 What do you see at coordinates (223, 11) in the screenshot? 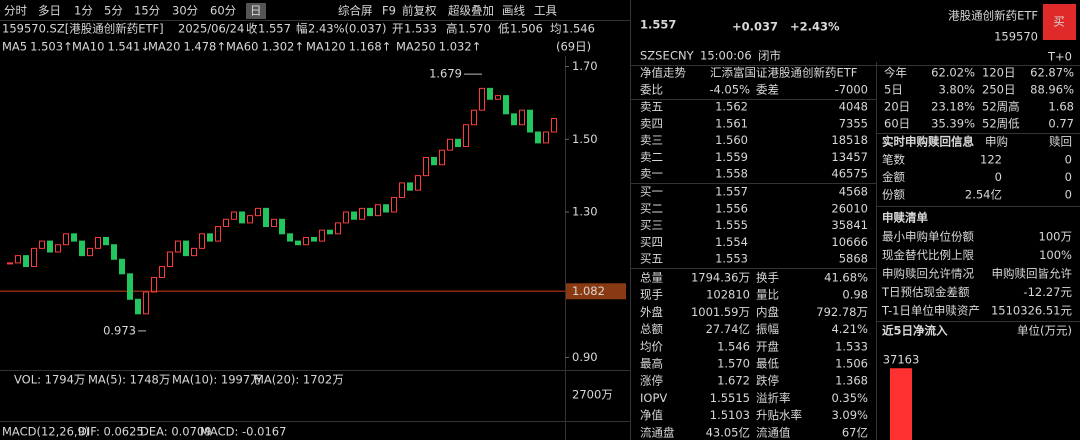
I see `period-tab: 60分` at bounding box center [223, 11].